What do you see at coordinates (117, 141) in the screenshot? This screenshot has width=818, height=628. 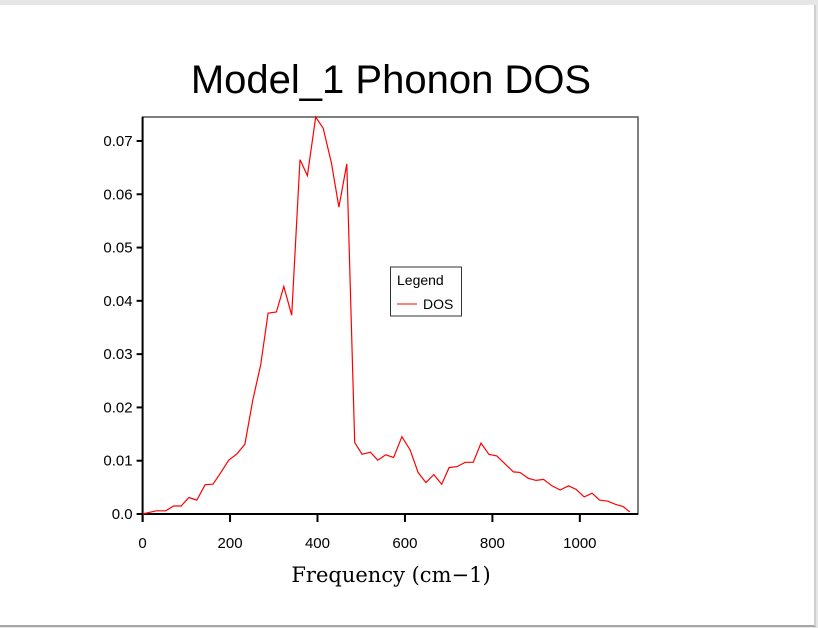 I see `y-tick-label: 0.07` at bounding box center [117, 141].